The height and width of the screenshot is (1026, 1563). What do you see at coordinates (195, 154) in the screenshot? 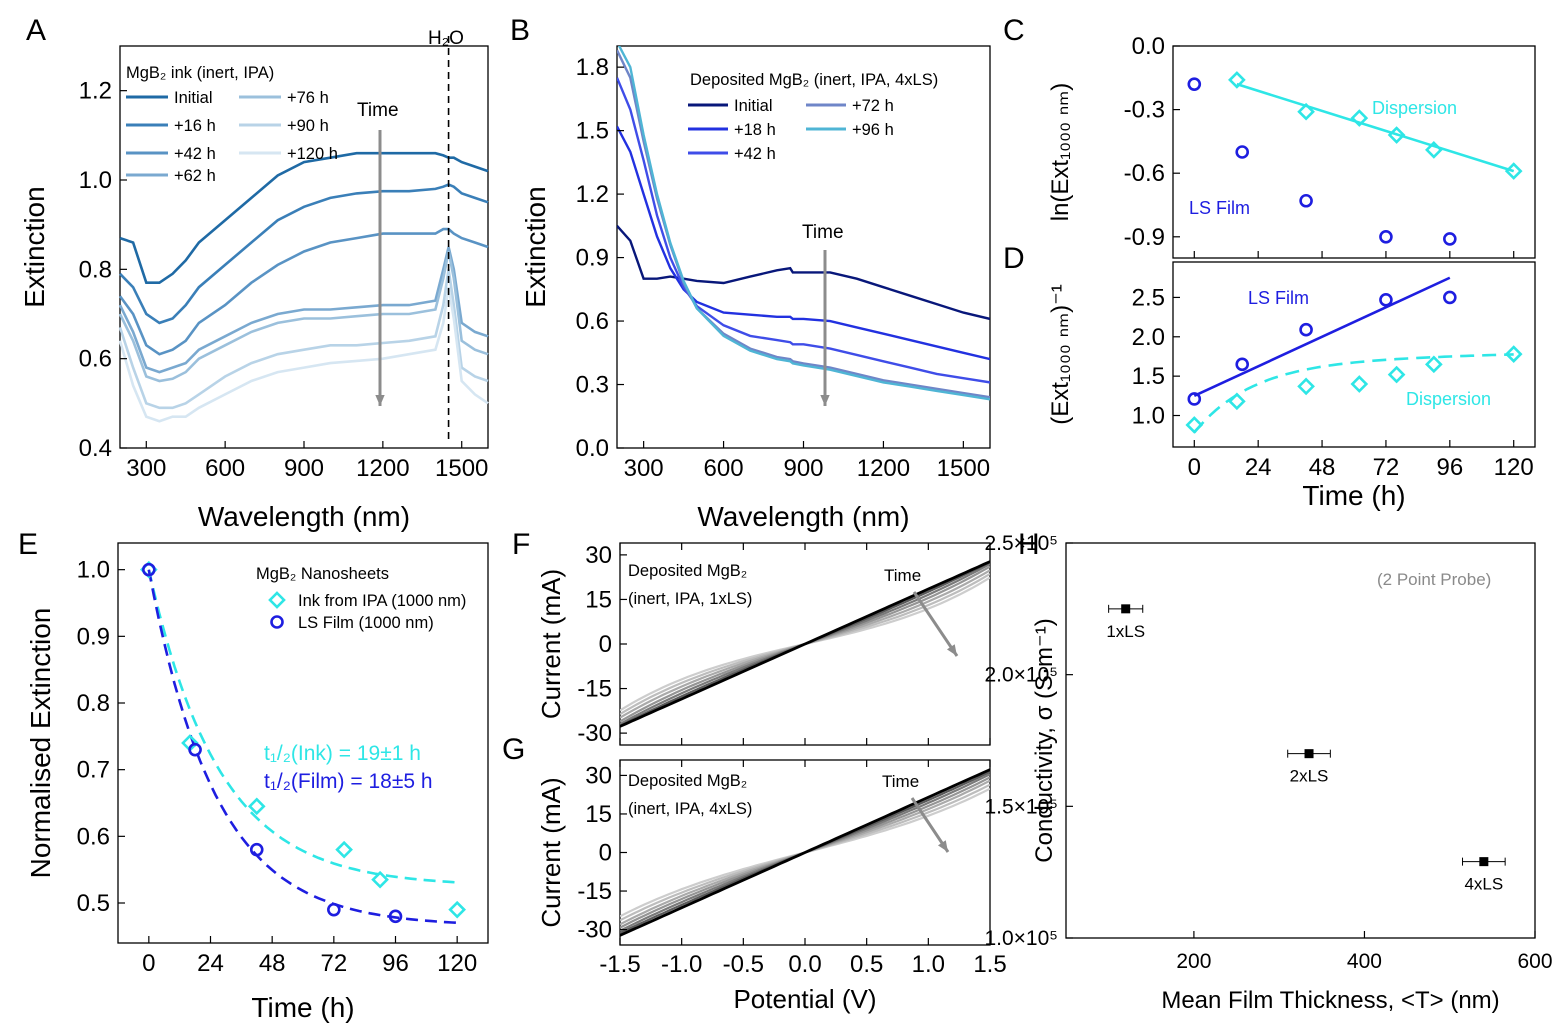
I see `legend-label-A-2: +42 h` at bounding box center [195, 154].